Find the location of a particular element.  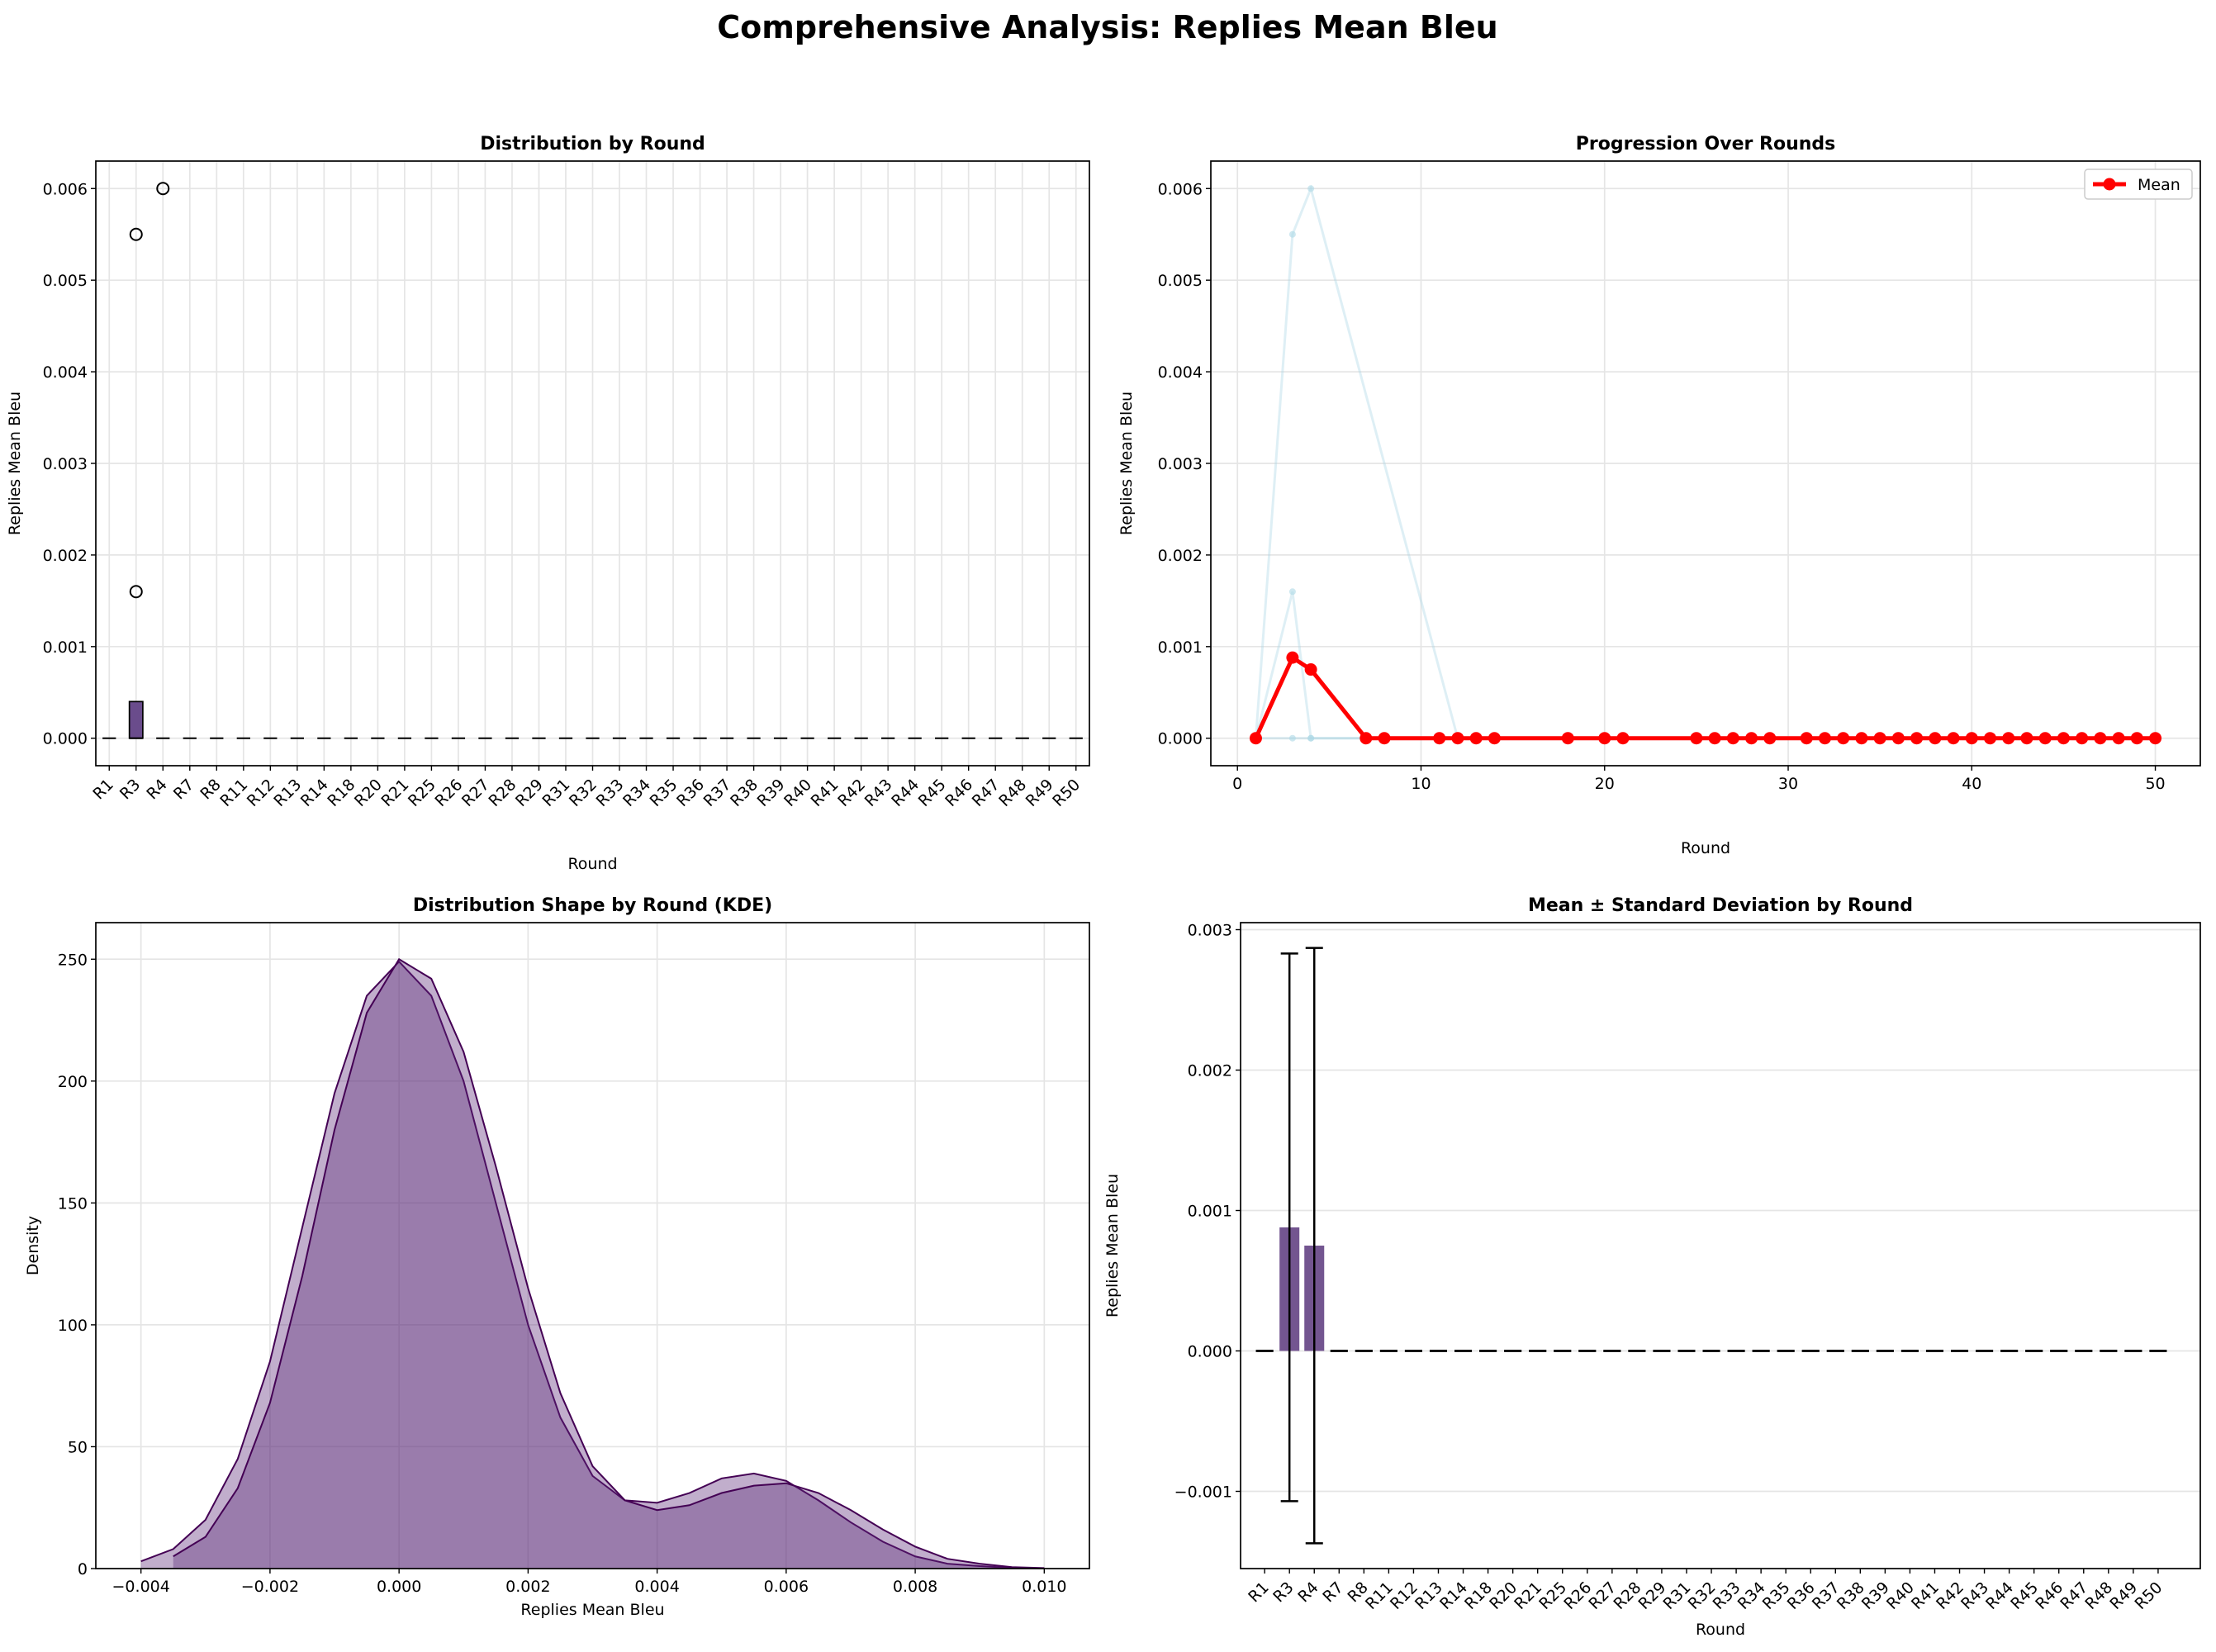

x-tick-label: R7 is located at coordinates (1332, 1592).